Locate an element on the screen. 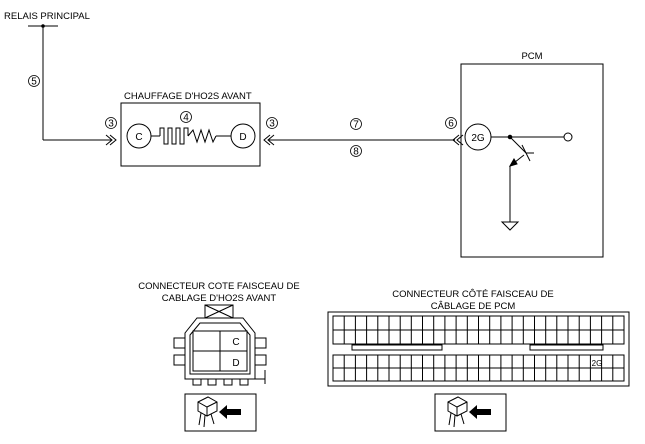 The width and height of the screenshot is (645, 444). callout-3-right: 3 is located at coordinates (272, 123).